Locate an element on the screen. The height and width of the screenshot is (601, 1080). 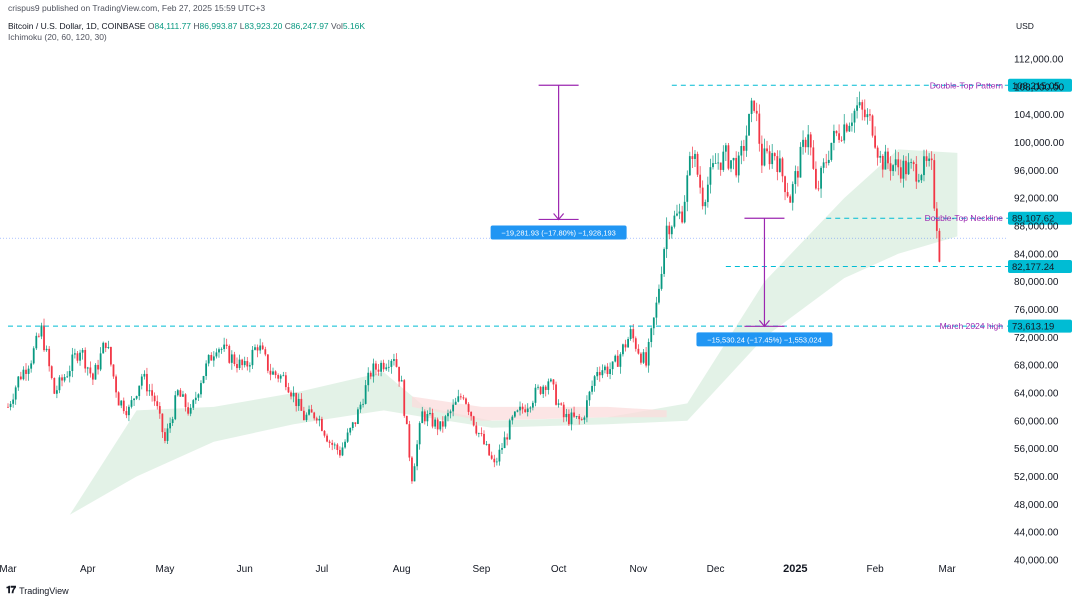
y-tick-label: 112,000.00 is located at coordinates (1039, 59).